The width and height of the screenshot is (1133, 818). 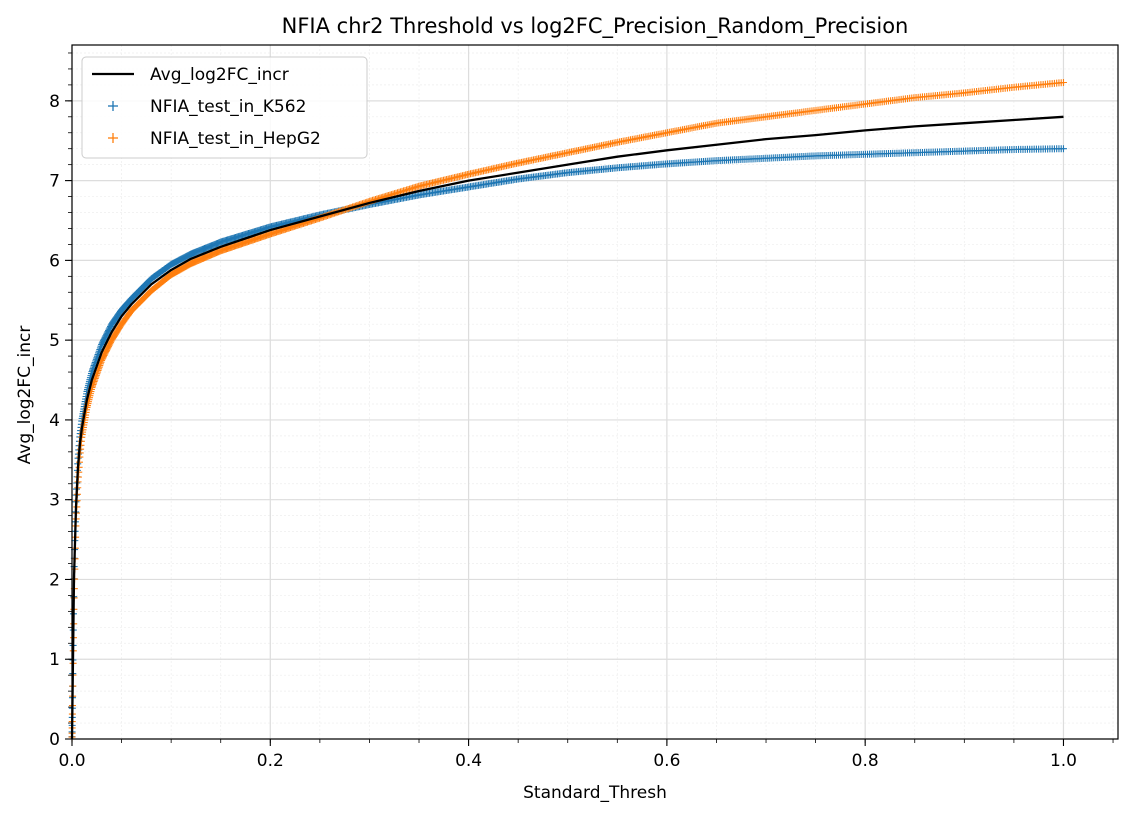 I want to click on y-tick-label: 8, so click(x=54, y=102).